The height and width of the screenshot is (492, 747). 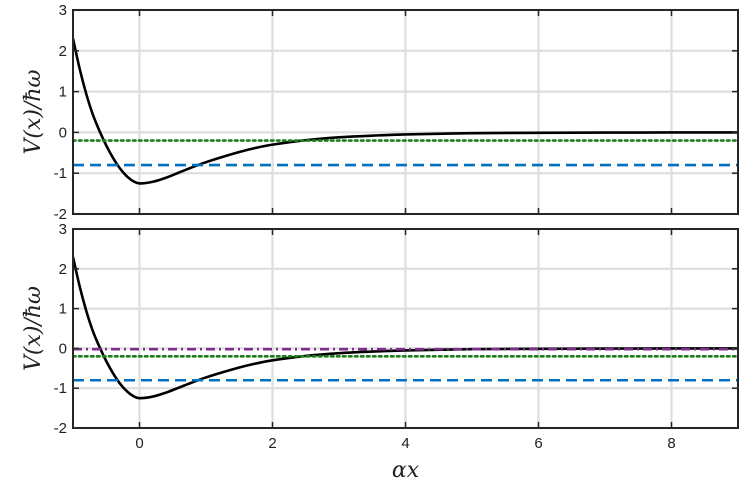 I want to click on x-tick-label: 8, so click(x=671, y=443).